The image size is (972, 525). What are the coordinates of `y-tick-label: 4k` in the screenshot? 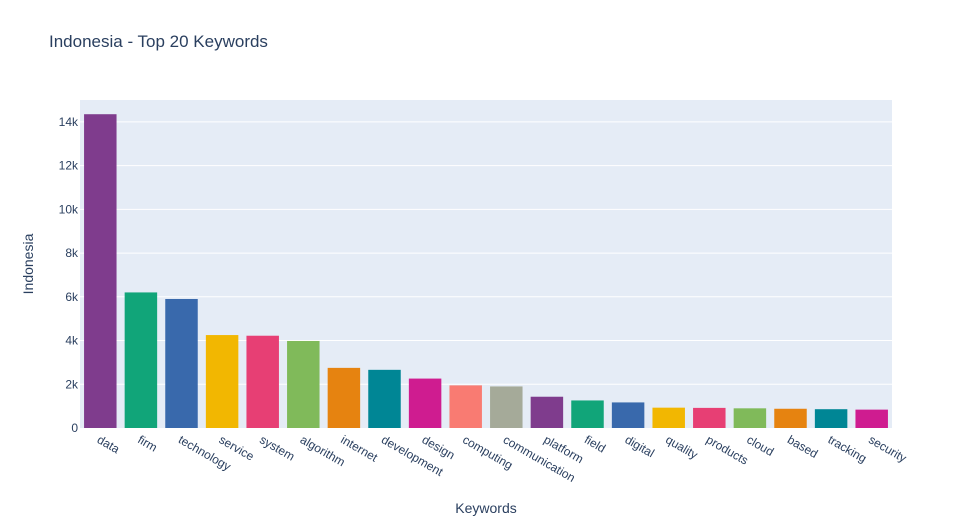 It's located at (72, 341).